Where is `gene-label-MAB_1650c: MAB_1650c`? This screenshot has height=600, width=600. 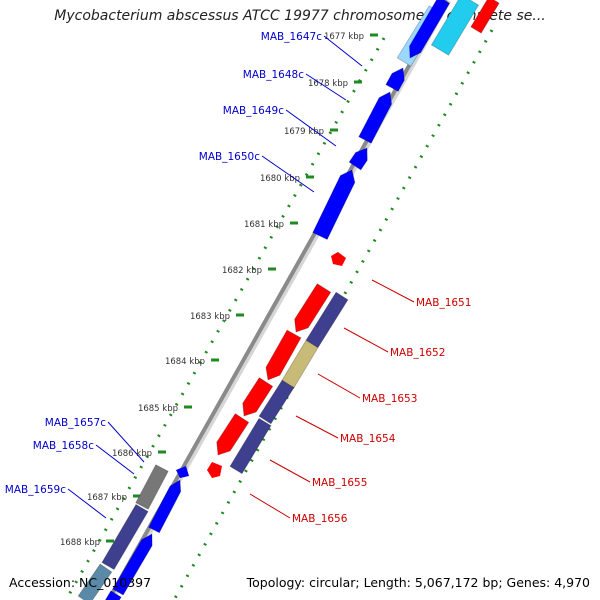
gene-label-MAB_1650c: MAB_1650c is located at coordinates (229, 157).